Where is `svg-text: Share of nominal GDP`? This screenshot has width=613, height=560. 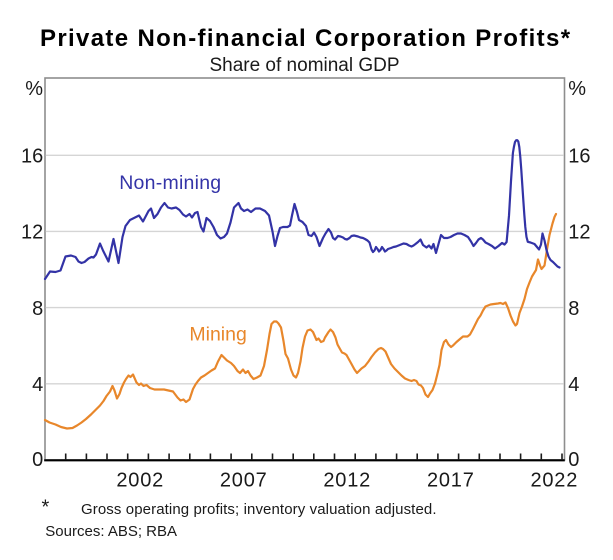 svg-text: Share of nominal GDP is located at coordinates (304, 65).